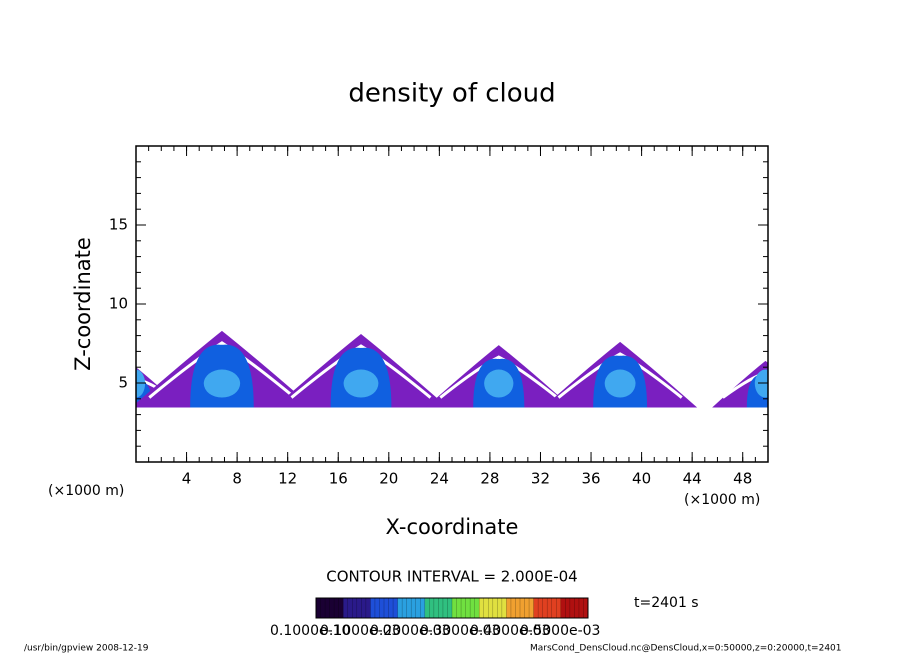 This screenshot has width=904, height=658. Describe the element at coordinates (123, 383) in the screenshot. I see `y-tick-label: 5` at that location.